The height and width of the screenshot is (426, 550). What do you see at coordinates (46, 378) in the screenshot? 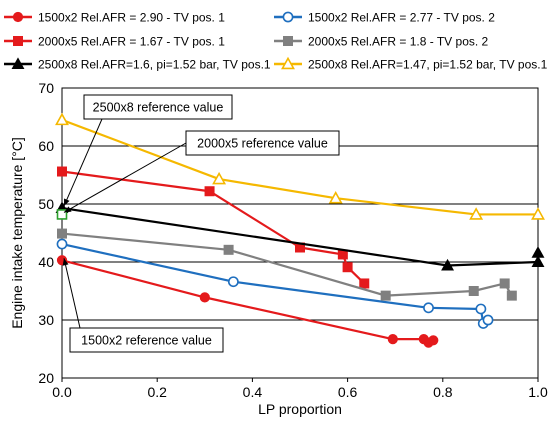
I see `y-tick-label: 20` at bounding box center [46, 378].